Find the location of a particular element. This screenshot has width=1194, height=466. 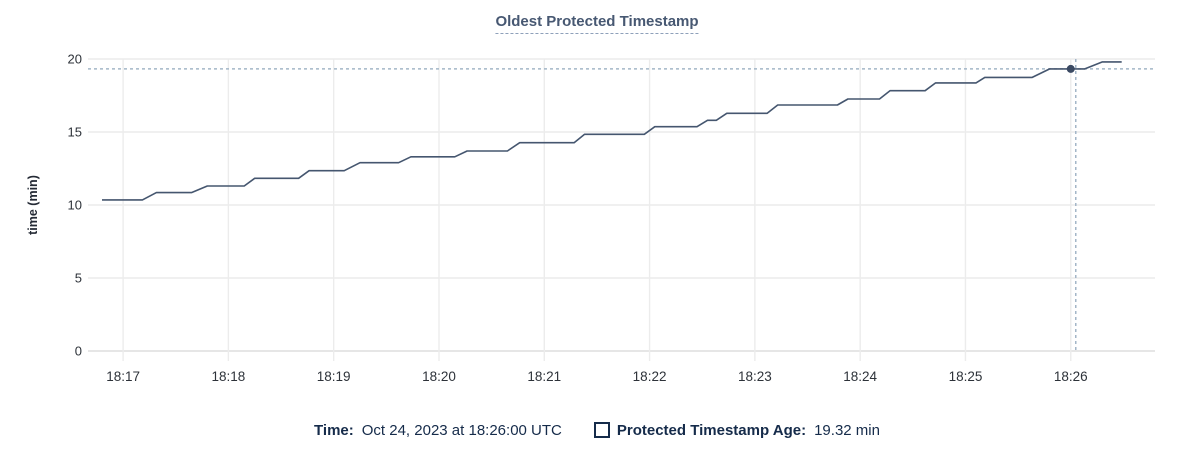

legend-time-label: Time: is located at coordinates (334, 430).